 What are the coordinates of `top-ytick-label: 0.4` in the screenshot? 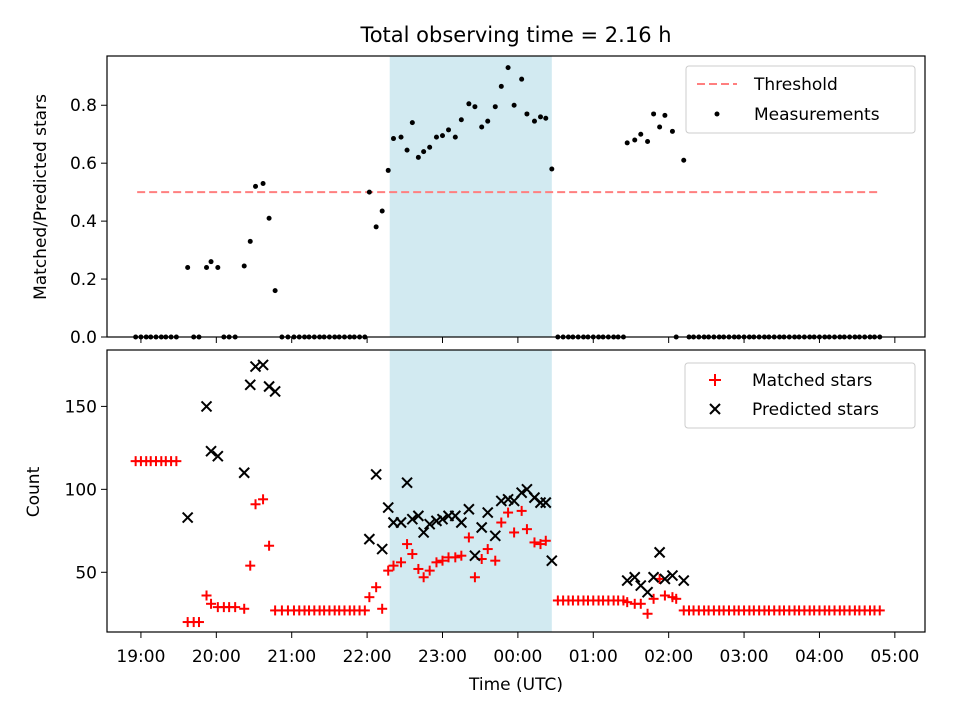 It's located at (83, 222).